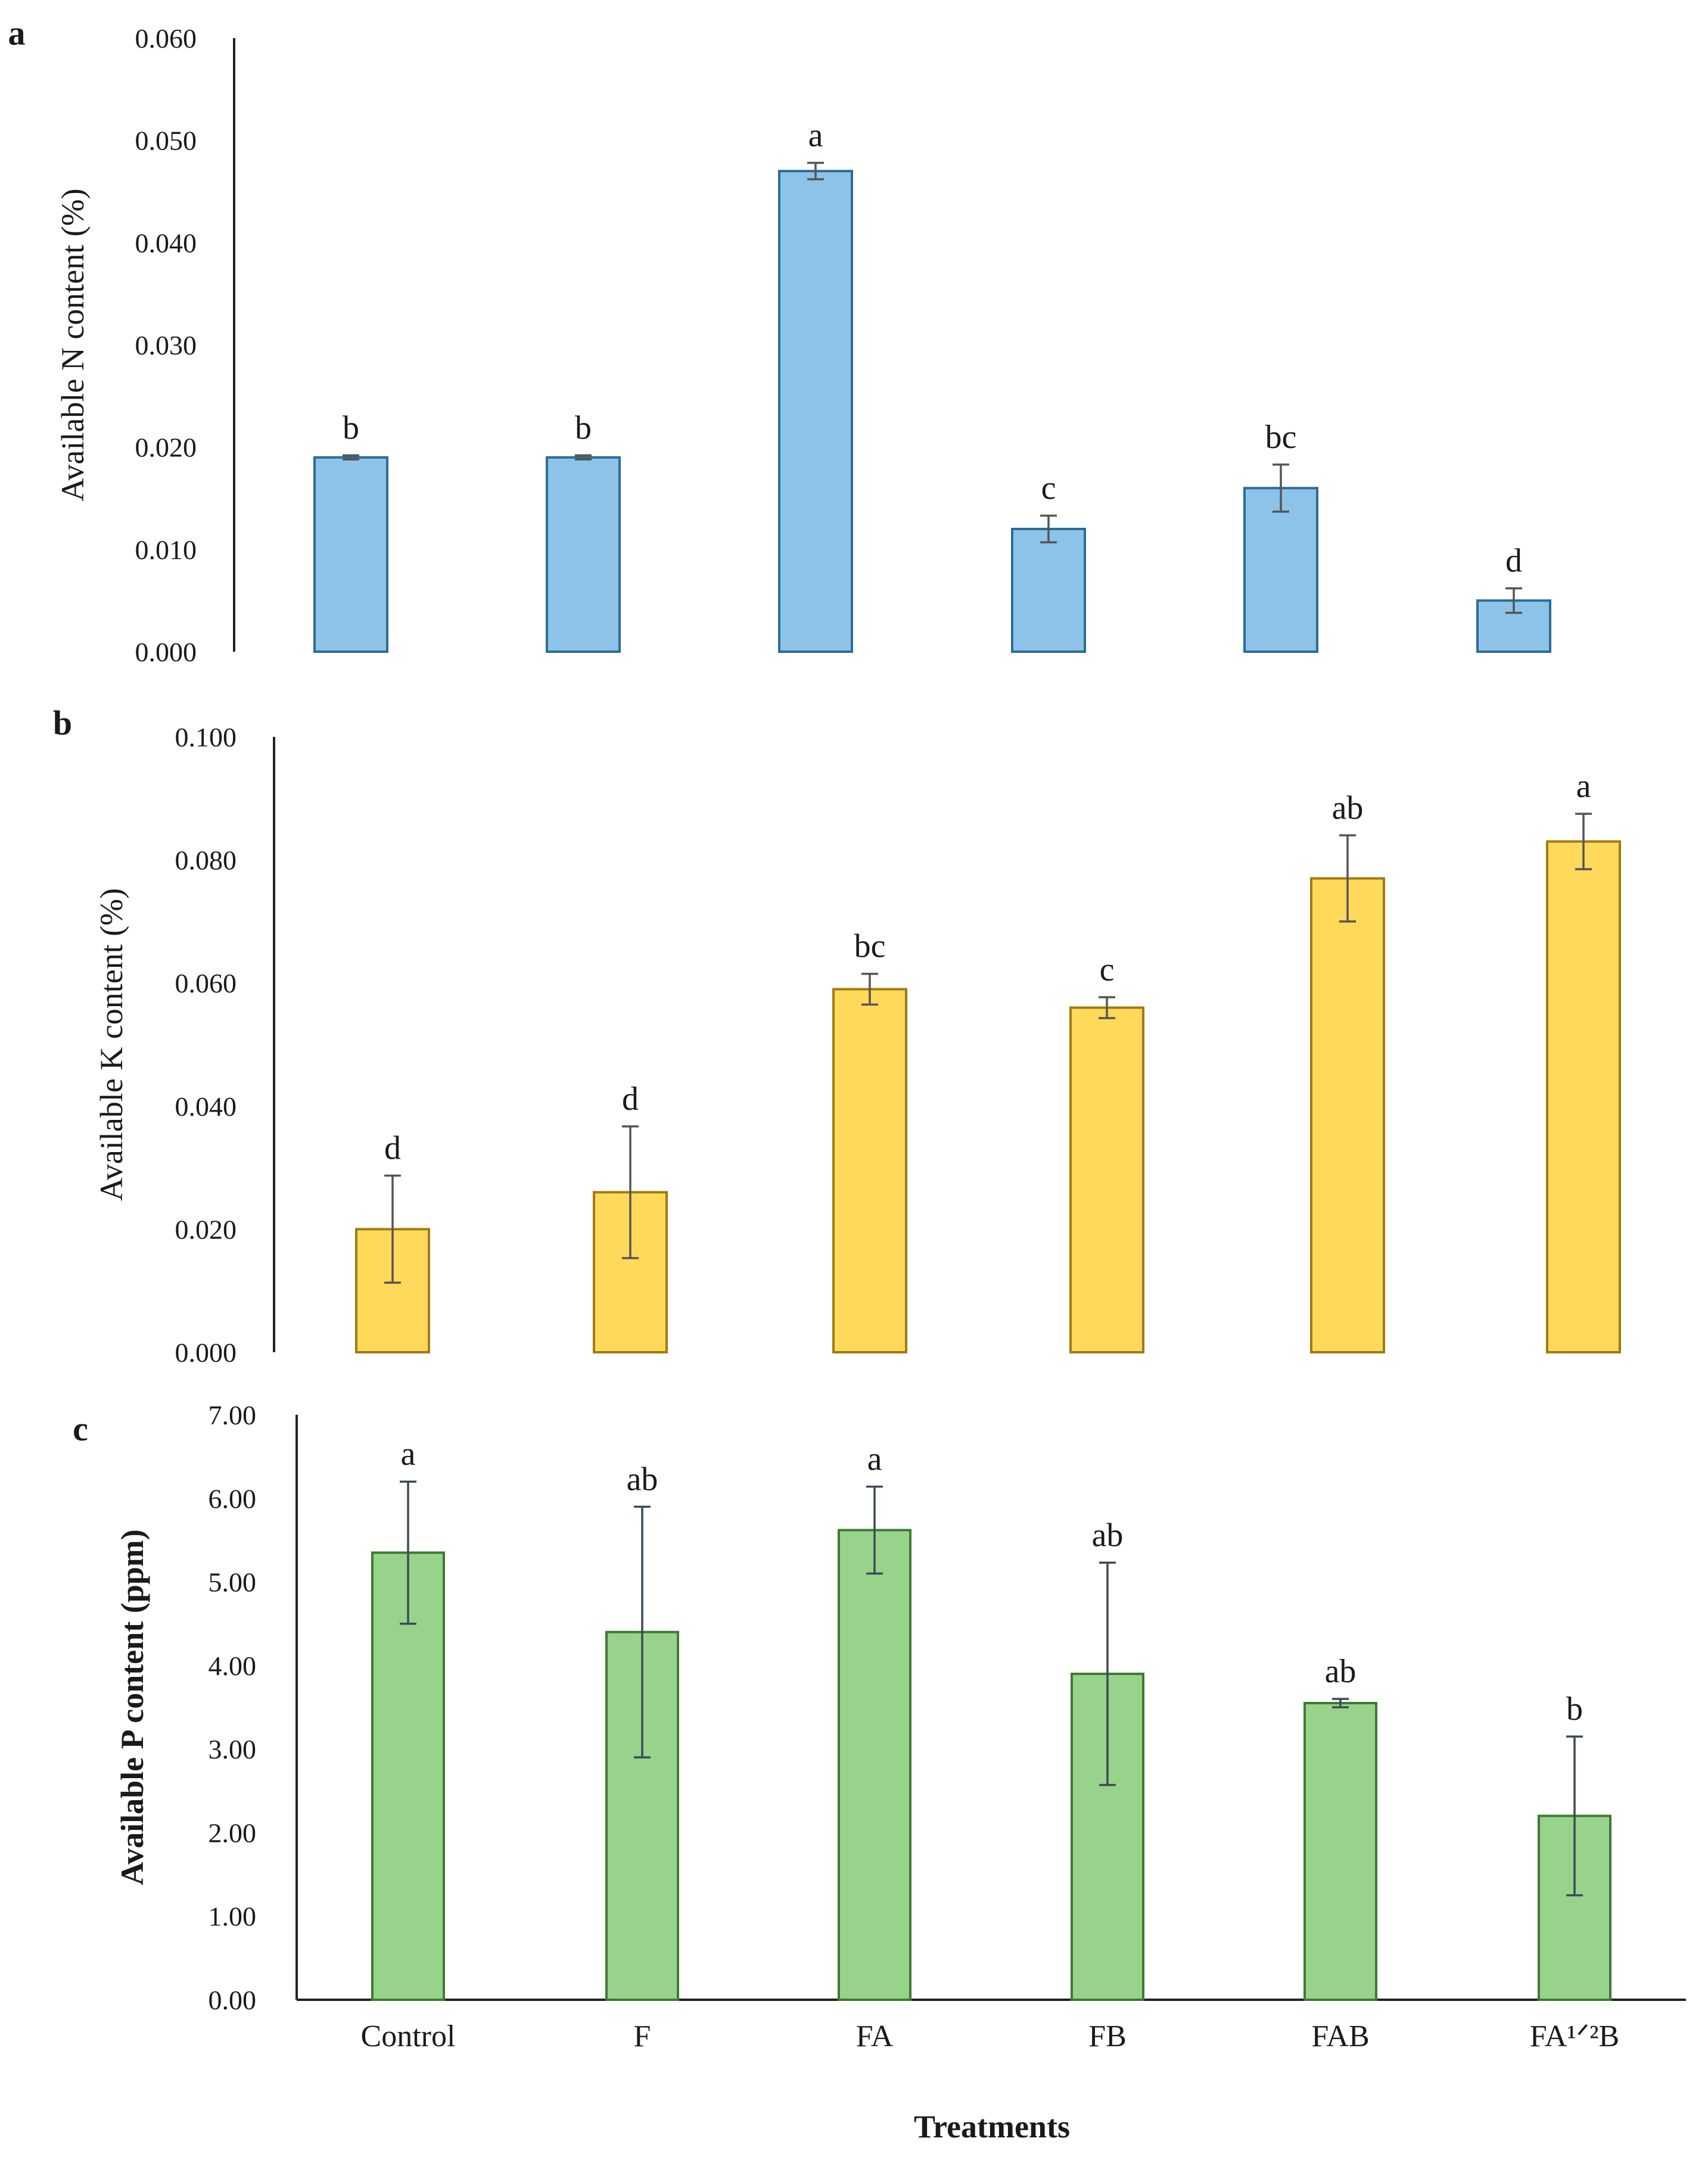  Describe the element at coordinates (206, 860) in the screenshot. I see `panel-b-y-tick-label: 0.080` at that location.